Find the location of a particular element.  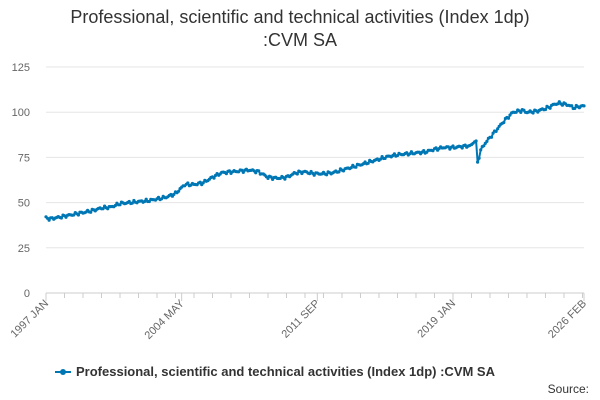

x-tick-label: 2004 MAY is located at coordinates (165, 319).